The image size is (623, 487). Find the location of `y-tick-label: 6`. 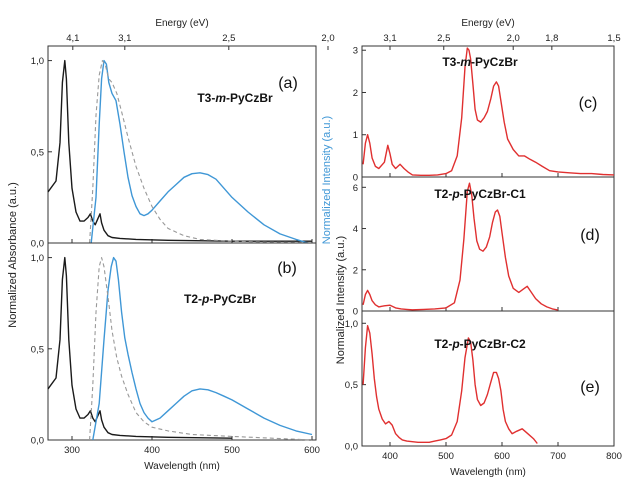

y-tick-label: 6 is located at coordinates (355, 188).